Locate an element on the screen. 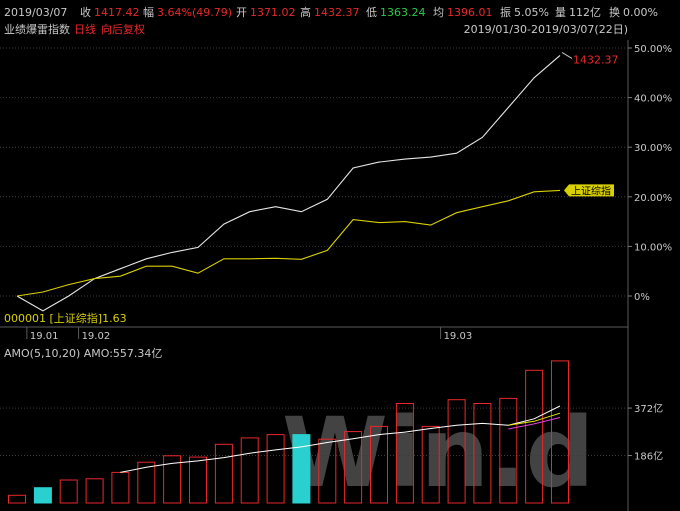 This screenshot has height=511, width=680. x-tick-label: 19.03 is located at coordinates (458, 336).